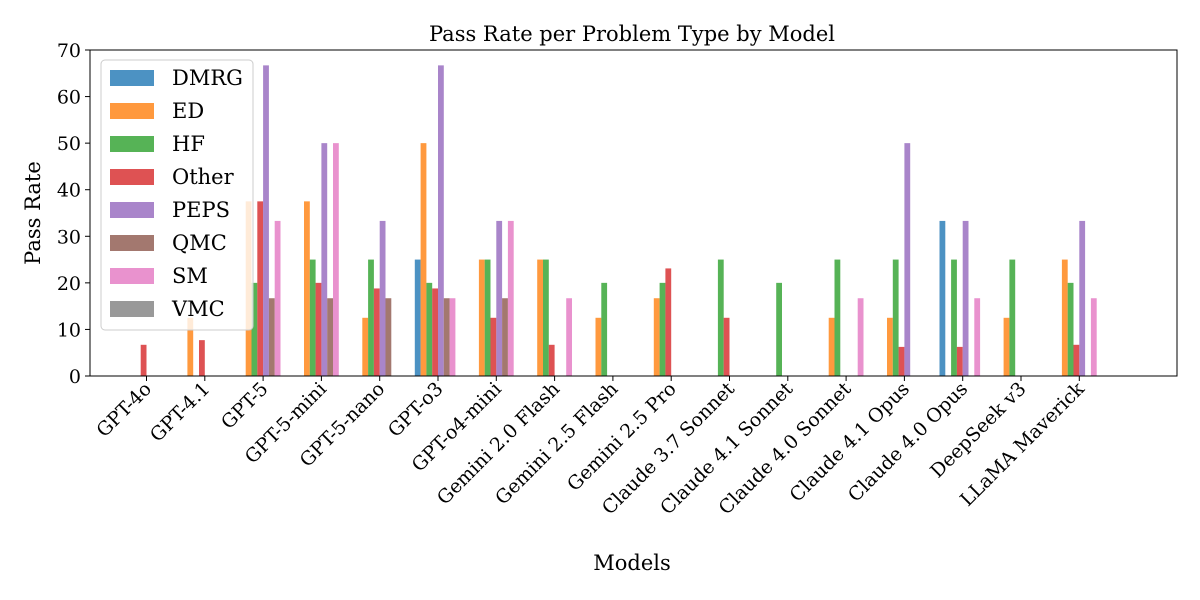 The height and width of the screenshot is (600, 1200). What do you see at coordinates (132, 78) in the screenshot?
I see `legend-swatch-dmrg` at bounding box center [132, 78].